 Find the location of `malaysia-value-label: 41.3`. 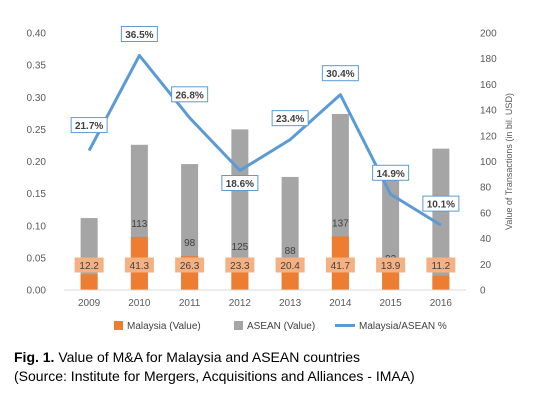

malaysia-value-label: 41.3 is located at coordinates (140, 266).